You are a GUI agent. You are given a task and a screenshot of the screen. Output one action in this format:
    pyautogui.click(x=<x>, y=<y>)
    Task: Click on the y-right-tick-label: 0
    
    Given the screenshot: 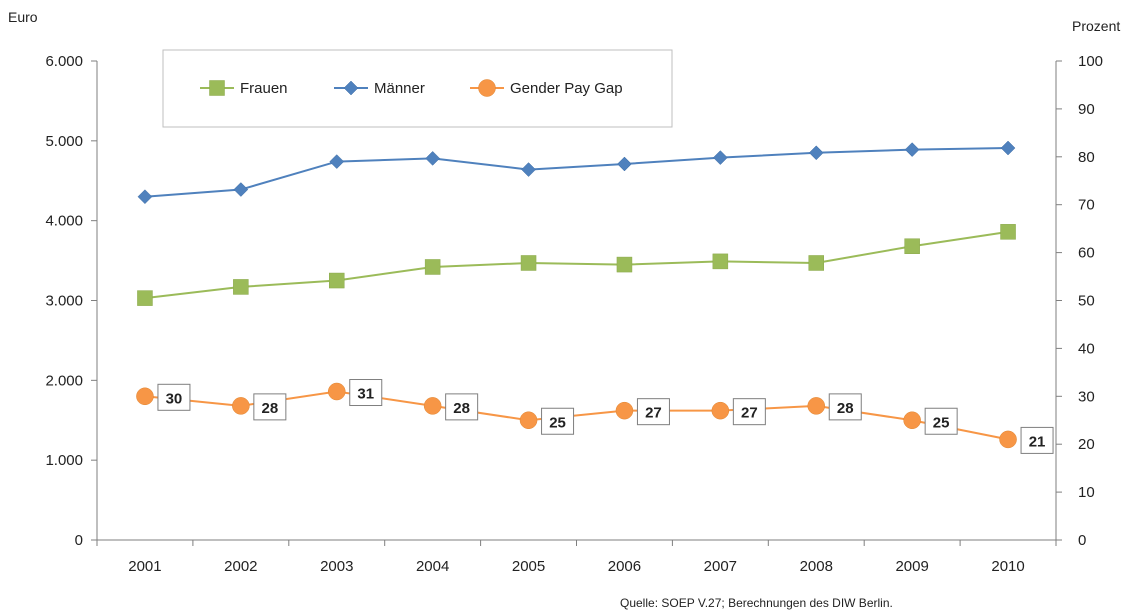 What is the action you would take?
    pyautogui.click(x=1082, y=540)
    